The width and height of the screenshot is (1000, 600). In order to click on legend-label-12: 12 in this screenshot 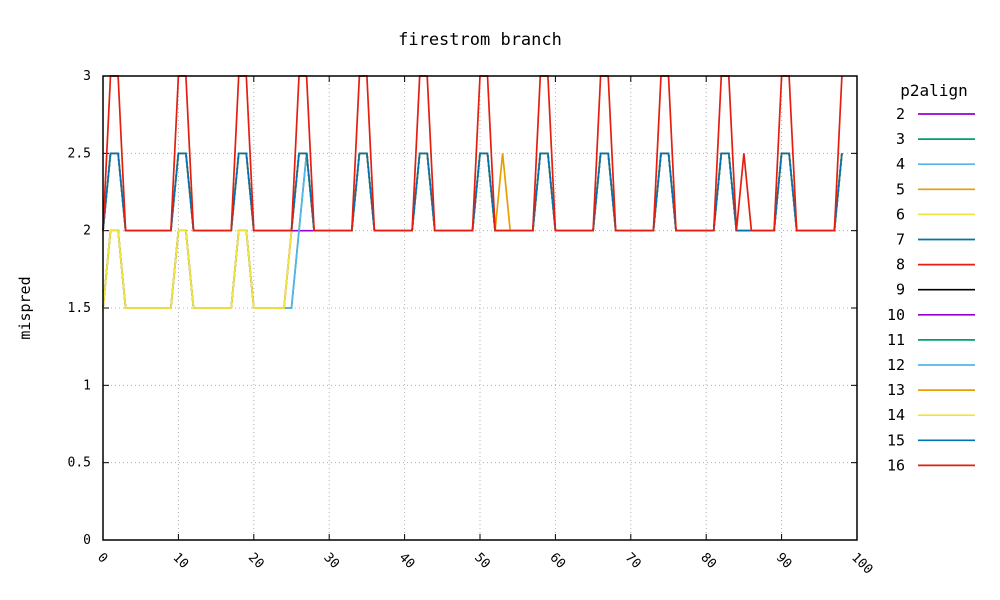, I will do `click(896, 365)`.